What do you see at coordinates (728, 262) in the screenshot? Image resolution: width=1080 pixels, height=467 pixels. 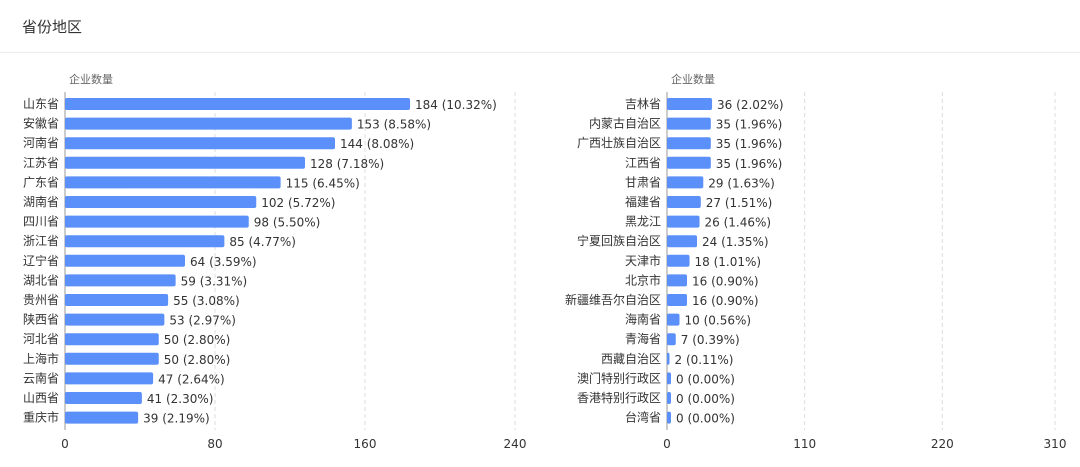 I see `bar-value-label: 18 (1.01%)` at bounding box center [728, 262].